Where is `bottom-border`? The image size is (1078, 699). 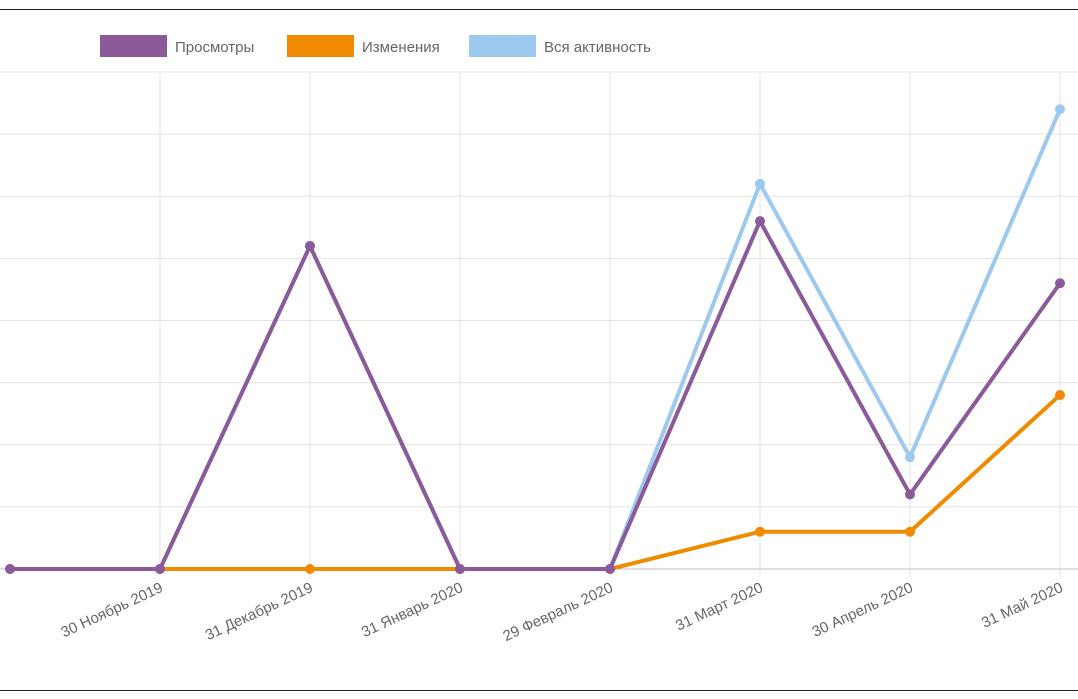
bottom-border is located at coordinates (539, 690).